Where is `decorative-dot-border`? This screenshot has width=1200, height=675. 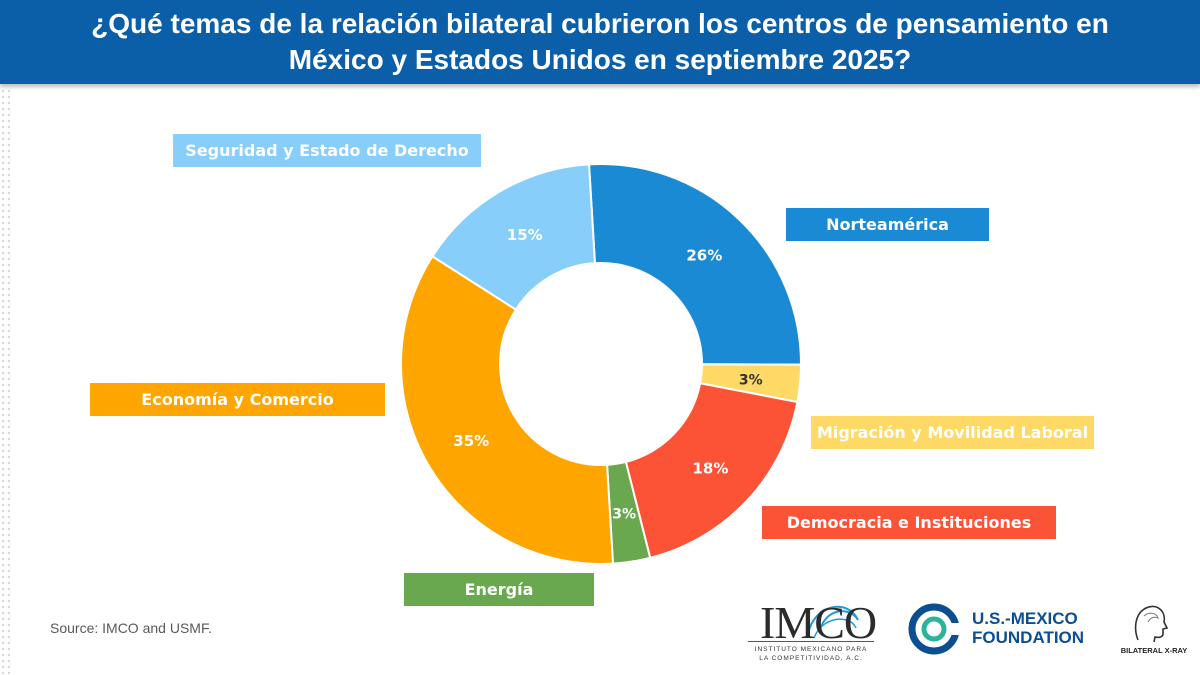 decorative-dot-border is located at coordinates (5, 381).